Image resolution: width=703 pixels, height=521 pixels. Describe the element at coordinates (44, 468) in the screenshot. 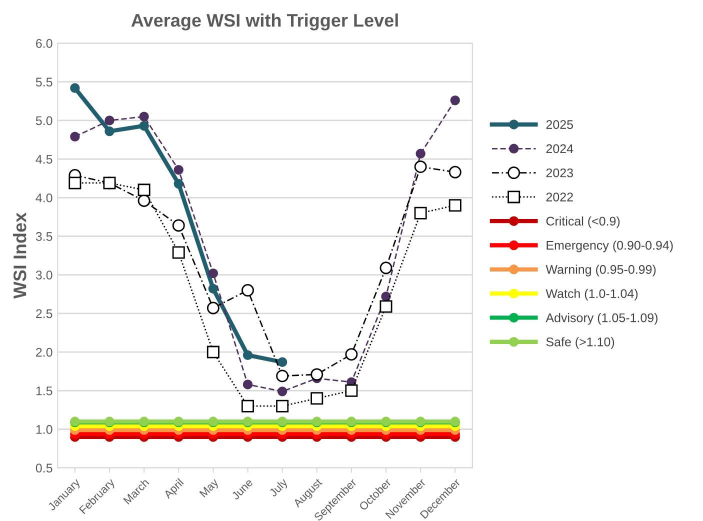

I see `y-tick-label: 0.5` at that location.